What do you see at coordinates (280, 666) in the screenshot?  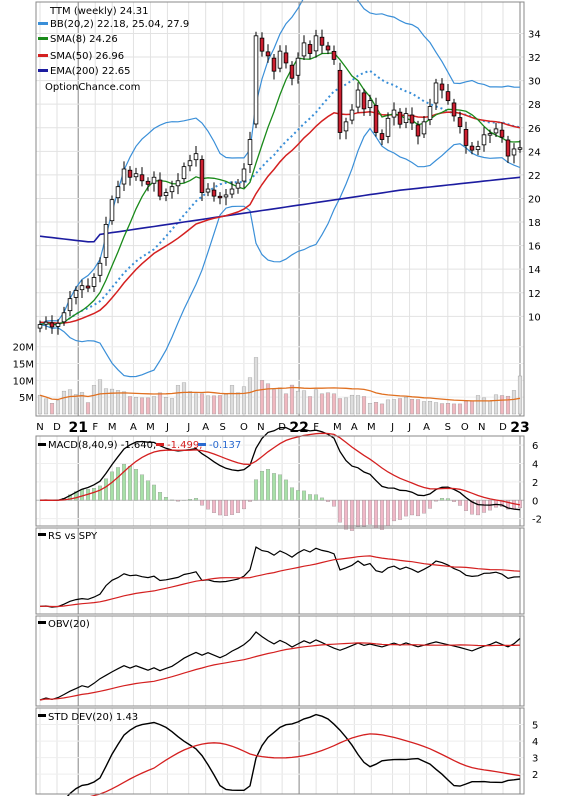 I see `obv-line` at bounding box center [280, 666].